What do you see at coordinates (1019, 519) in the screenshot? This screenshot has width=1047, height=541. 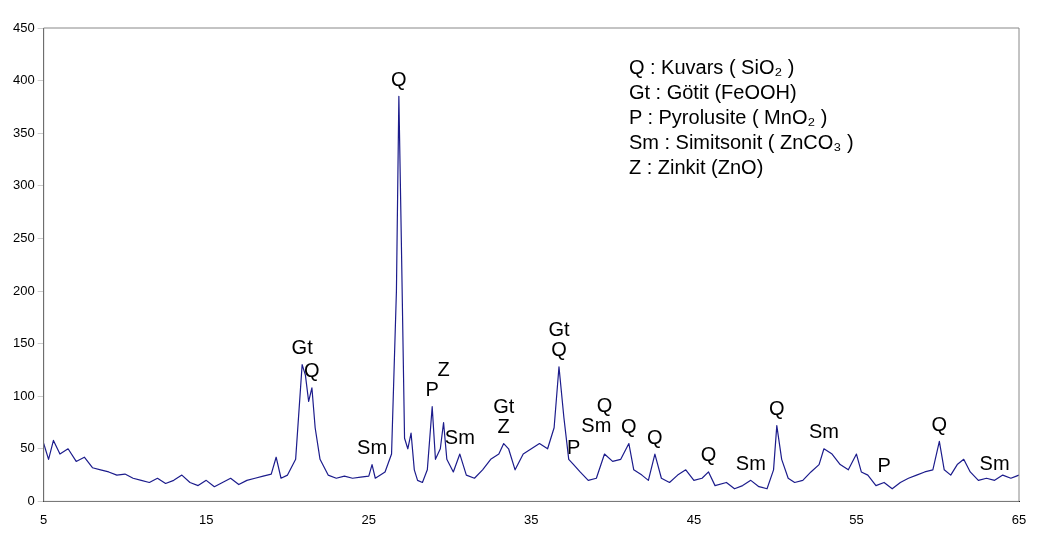 I see `x-tick-label: 65` at bounding box center [1019, 519].